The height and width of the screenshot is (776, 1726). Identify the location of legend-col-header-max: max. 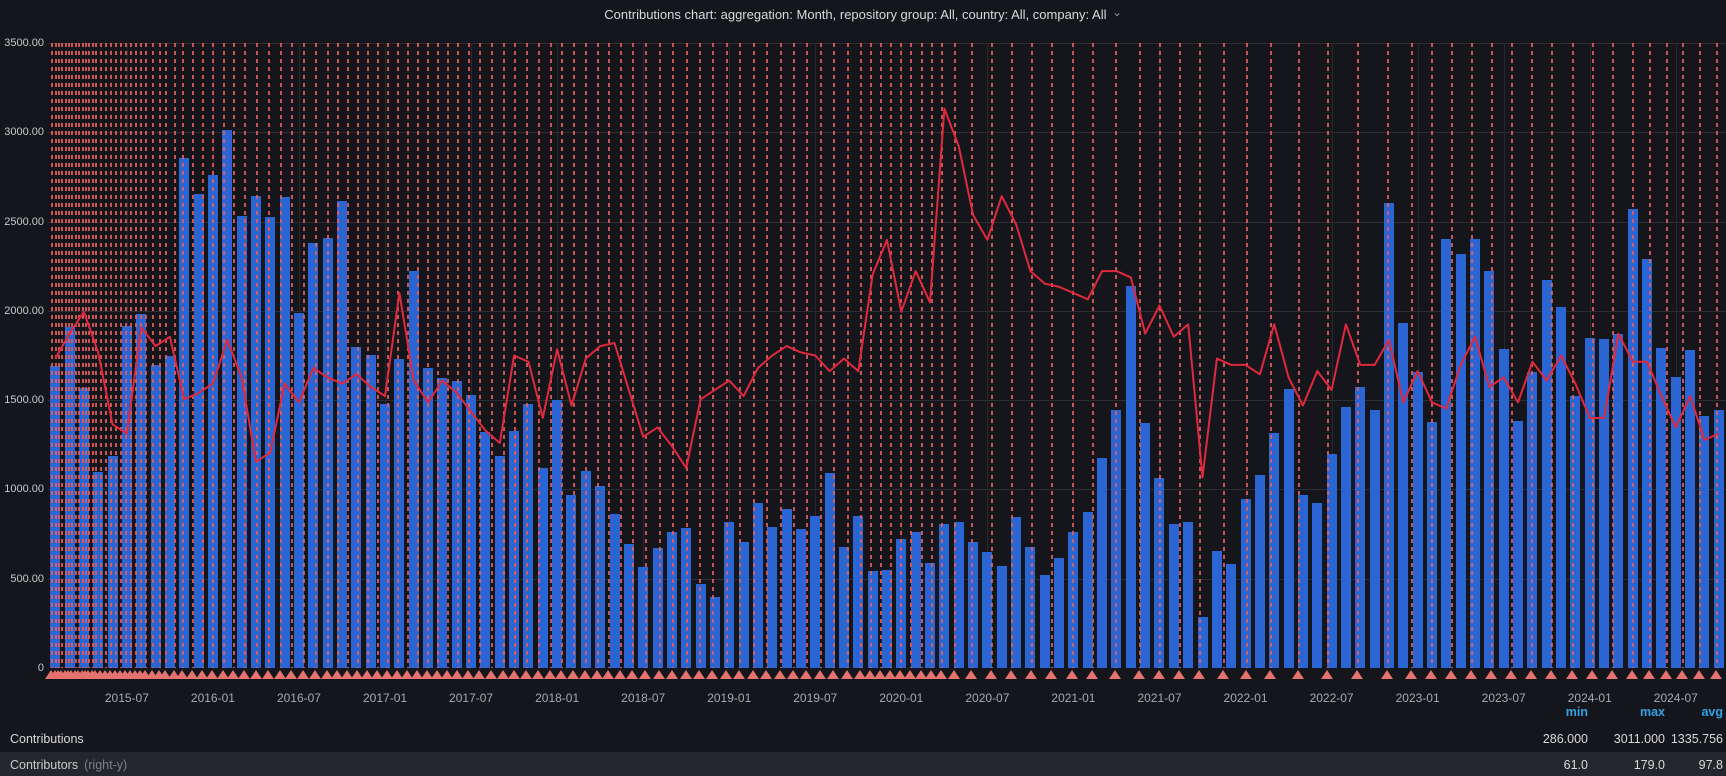
(1652, 712).